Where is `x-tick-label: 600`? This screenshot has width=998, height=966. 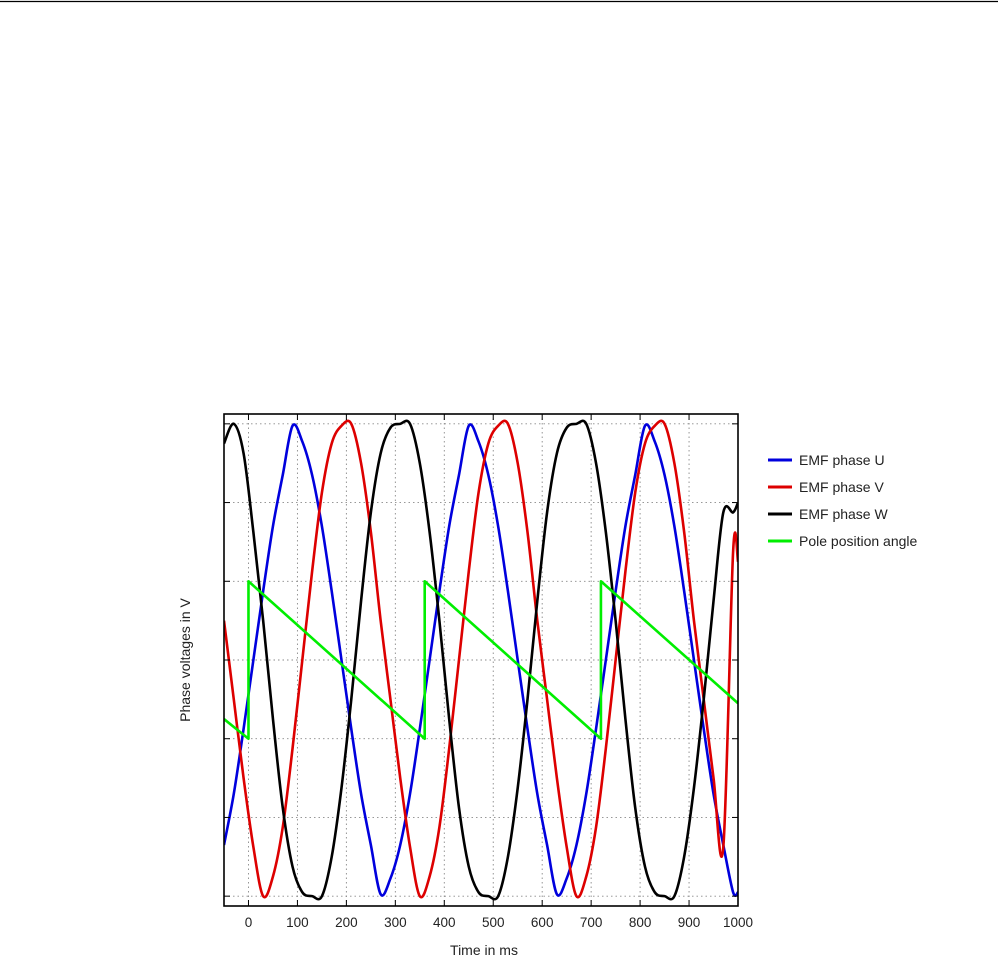 x-tick-label: 600 is located at coordinates (542, 922).